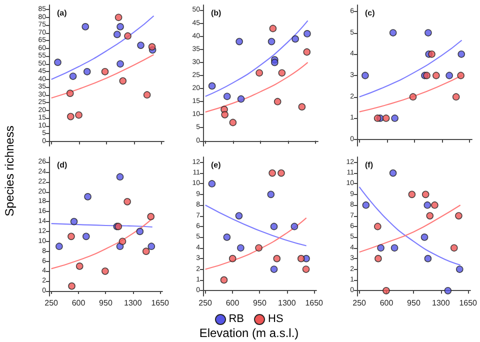  What do you see at coordinates (236, 319) in the screenshot?
I see `legend-label: RB` at bounding box center [236, 319].